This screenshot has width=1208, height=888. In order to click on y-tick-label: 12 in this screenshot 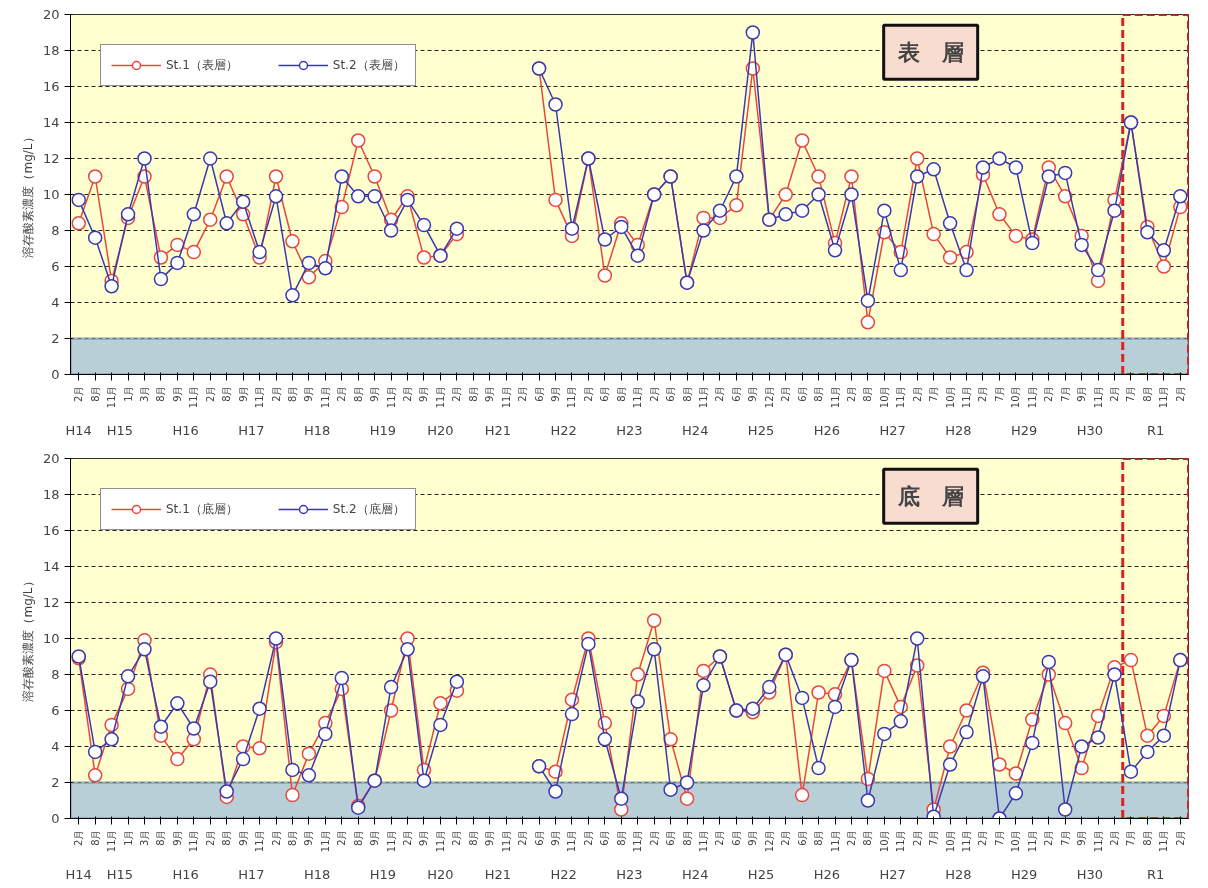, I will do `click(51, 602)`.